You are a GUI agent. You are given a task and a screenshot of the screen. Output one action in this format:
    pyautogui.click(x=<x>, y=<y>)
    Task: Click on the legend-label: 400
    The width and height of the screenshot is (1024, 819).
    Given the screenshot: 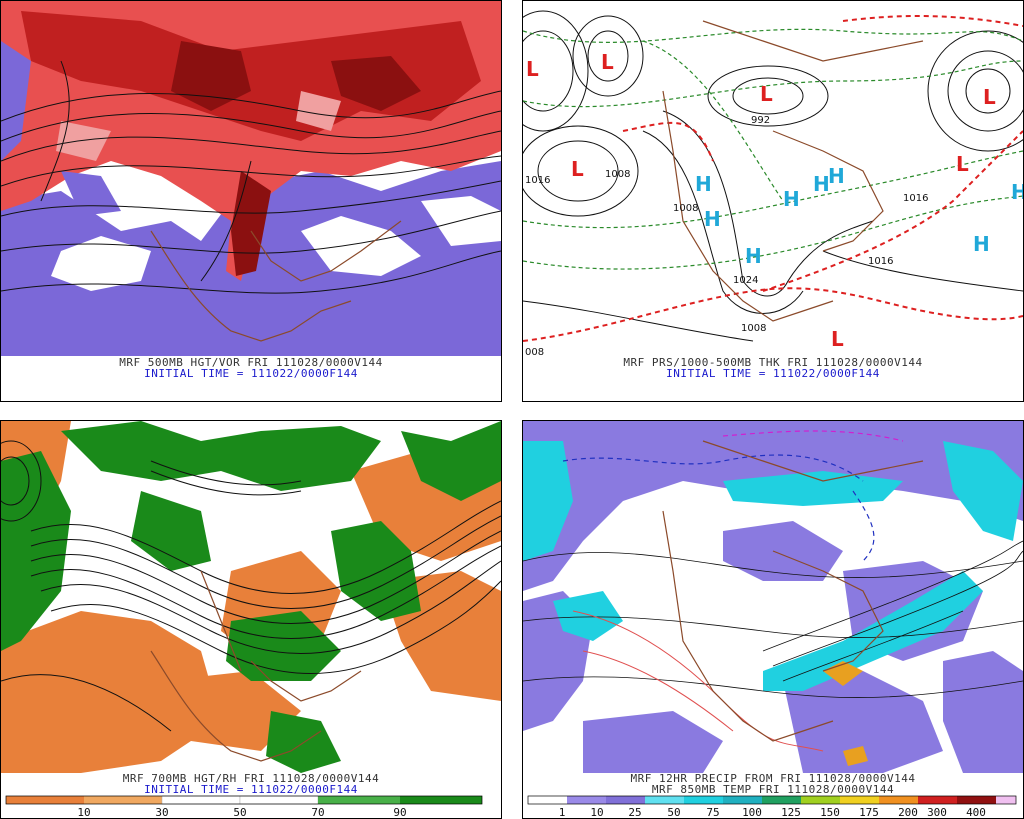 What is the action you would take?
    pyautogui.click(x=976, y=811)
    